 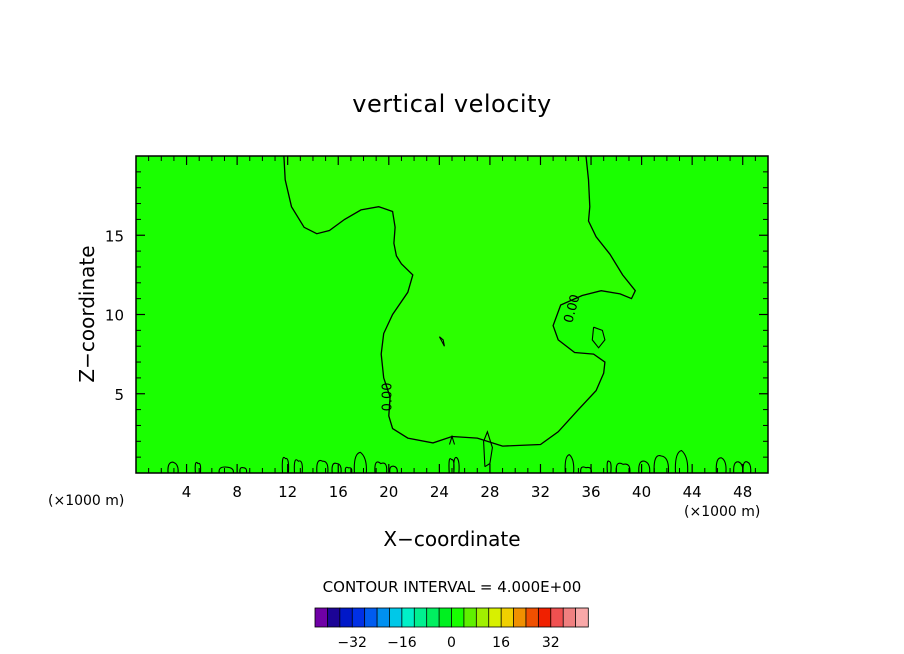 I want to click on y-tick-label: 5, so click(x=119, y=395).